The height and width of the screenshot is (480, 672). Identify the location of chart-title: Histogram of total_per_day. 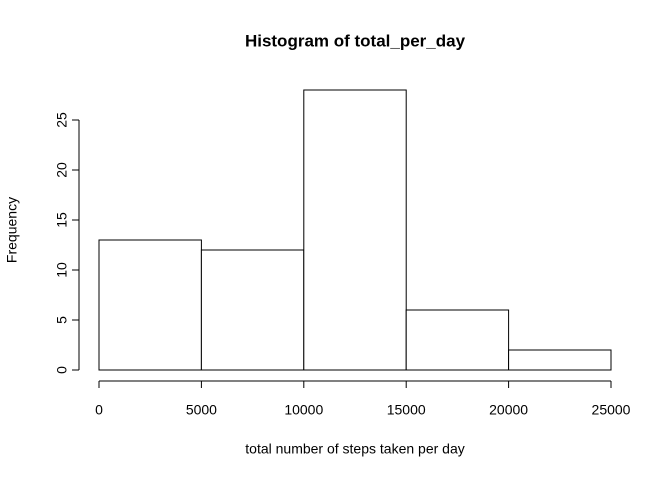
(355, 40).